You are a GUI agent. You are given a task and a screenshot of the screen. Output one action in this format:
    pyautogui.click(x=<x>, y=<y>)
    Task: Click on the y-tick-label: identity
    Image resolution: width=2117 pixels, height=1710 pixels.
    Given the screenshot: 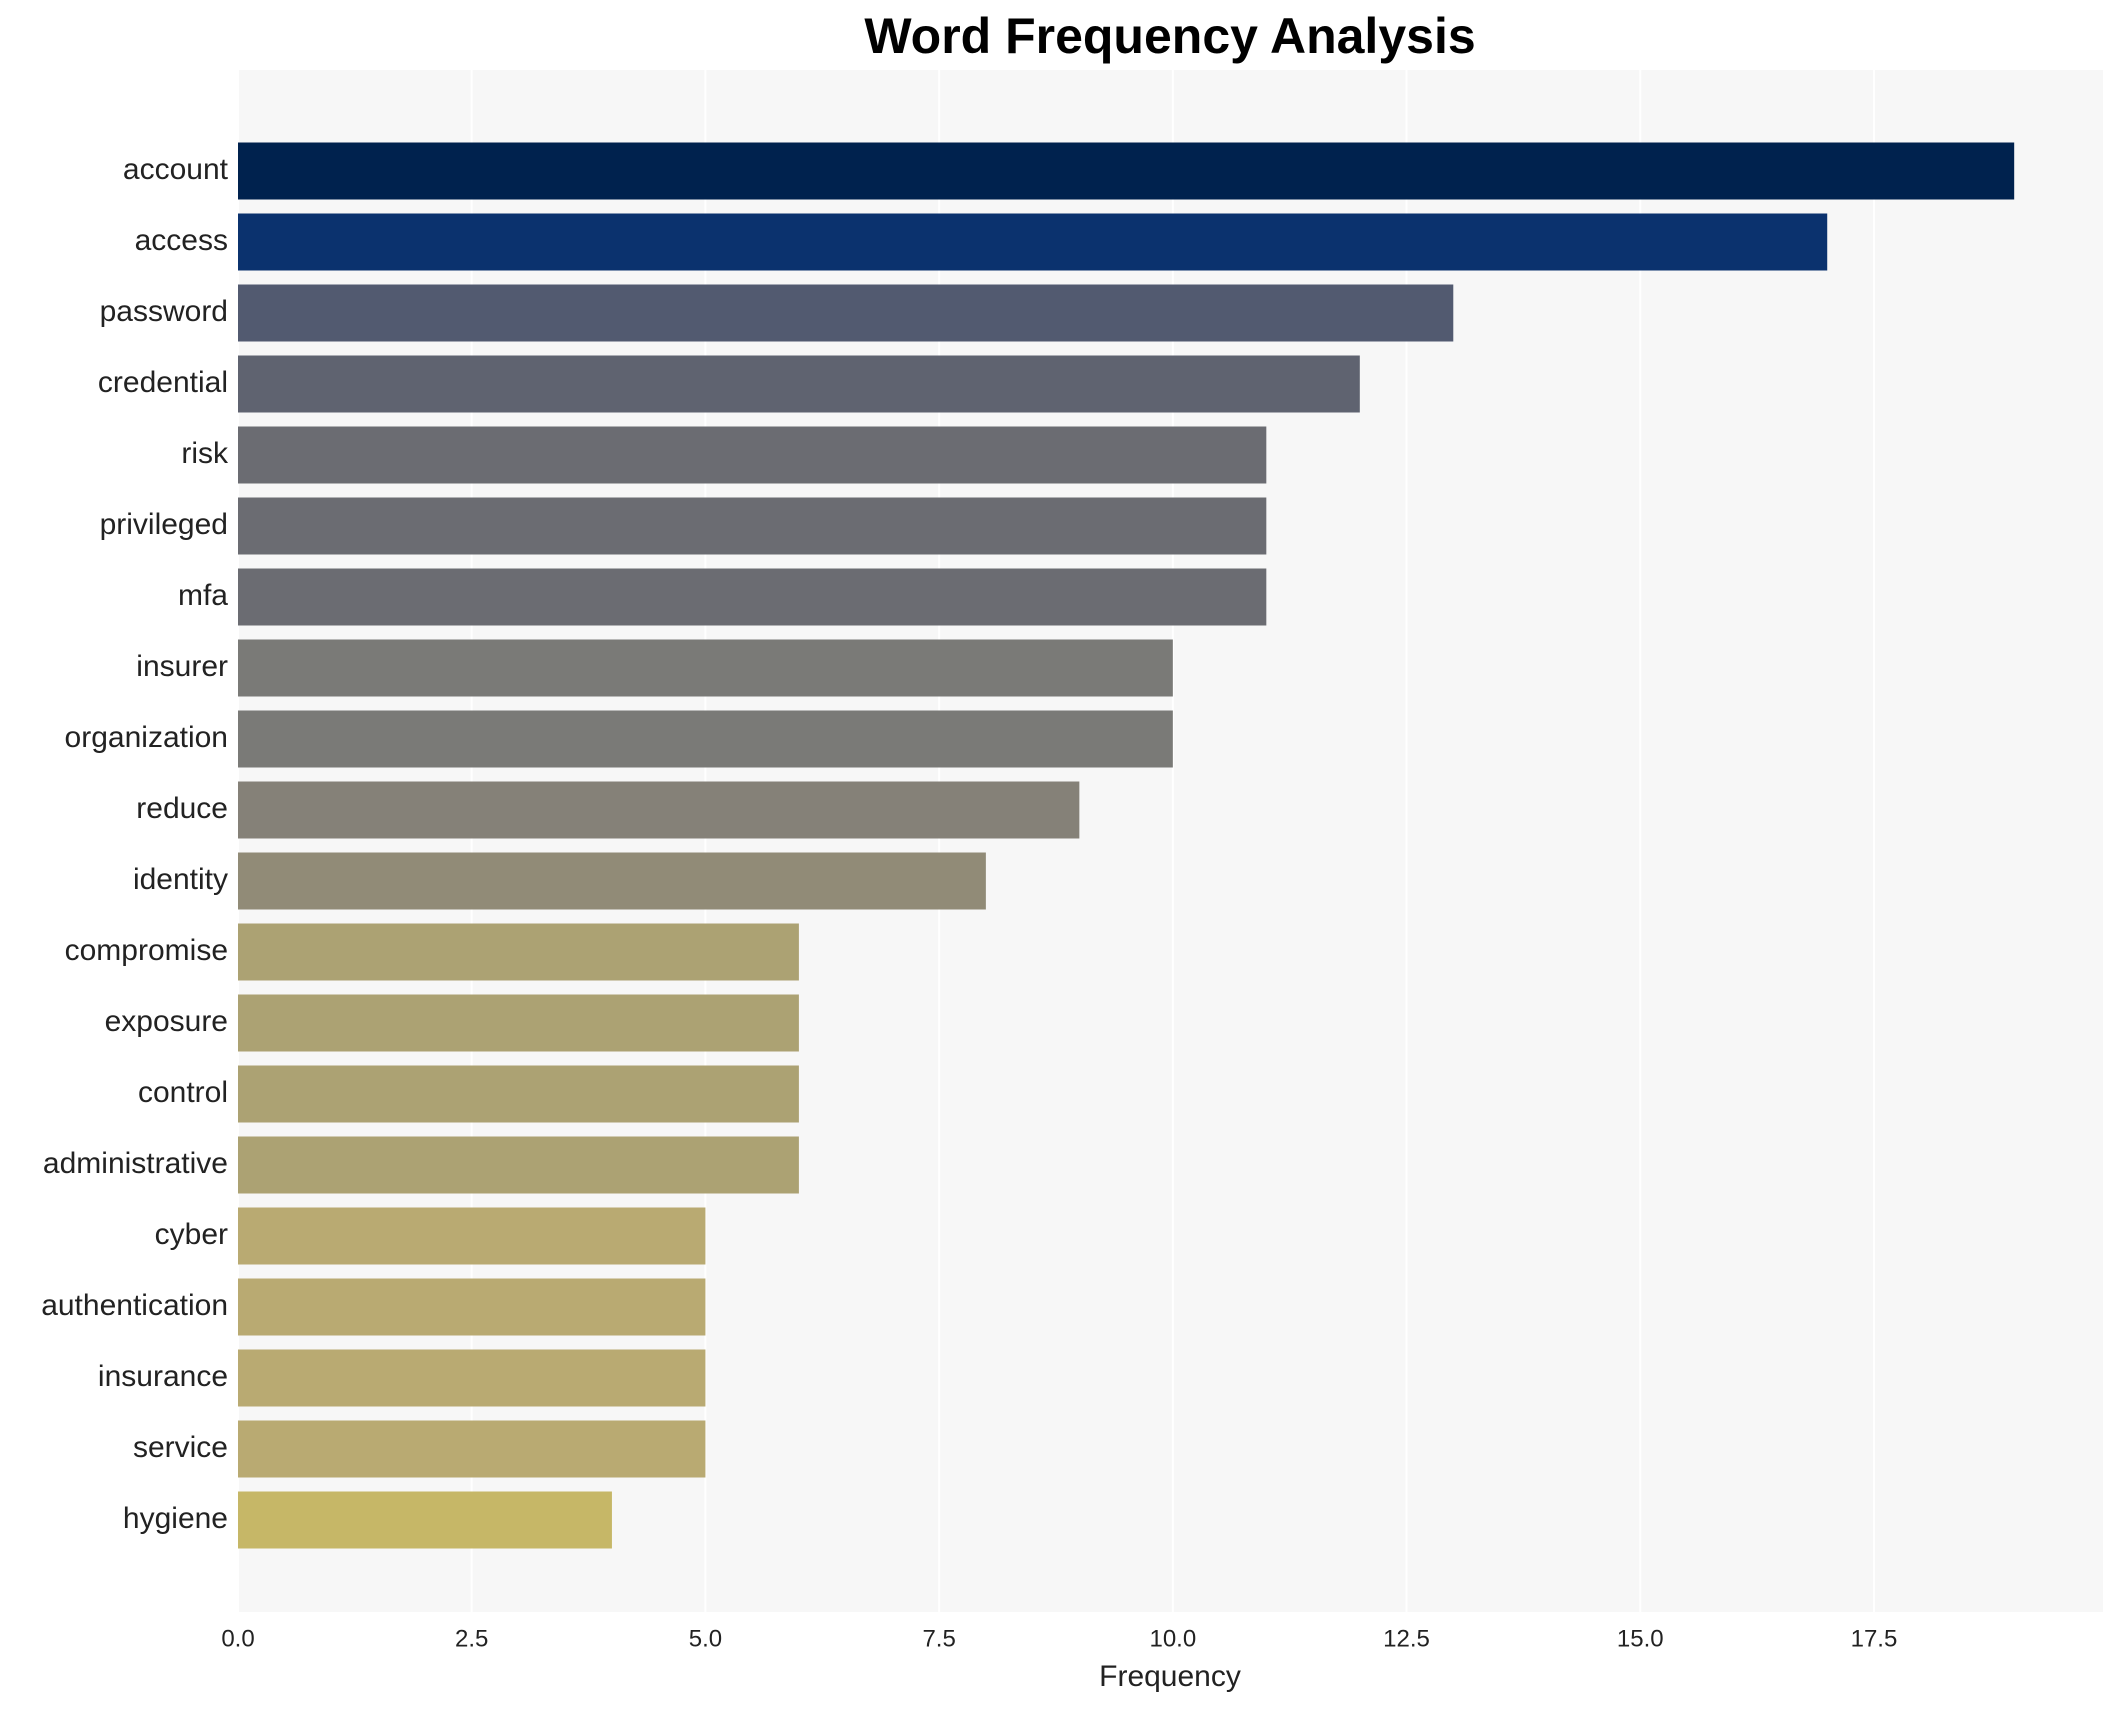 What is the action you would take?
    pyautogui.click(x=180, y=879)
    